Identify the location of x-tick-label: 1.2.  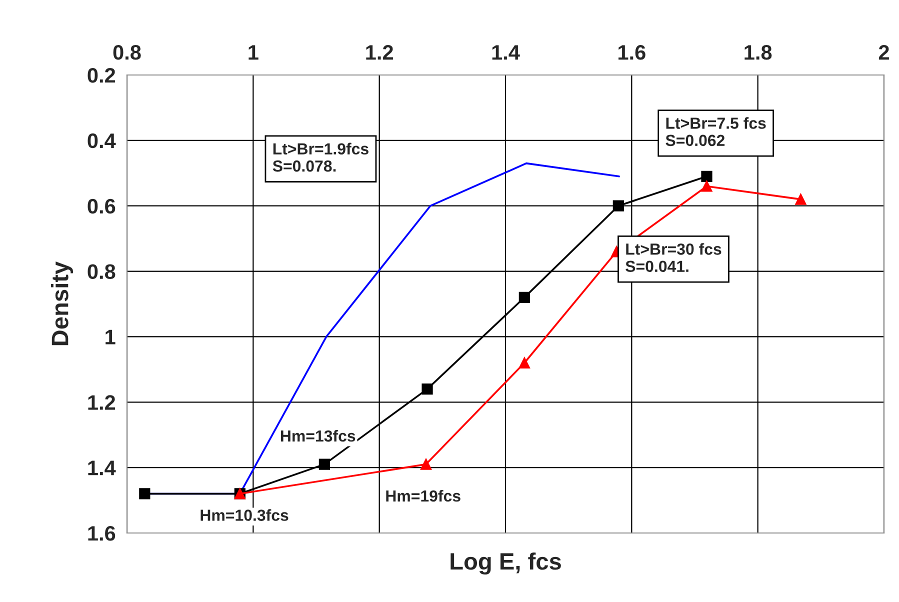
(379, 52).